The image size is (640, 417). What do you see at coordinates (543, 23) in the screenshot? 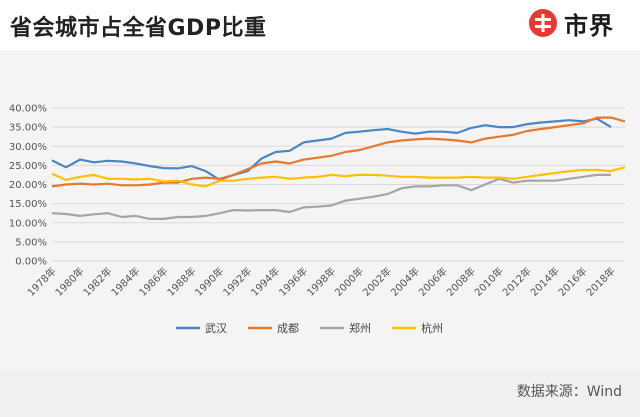
I see `brand-logo-icon` at bounding box center [543, 23].